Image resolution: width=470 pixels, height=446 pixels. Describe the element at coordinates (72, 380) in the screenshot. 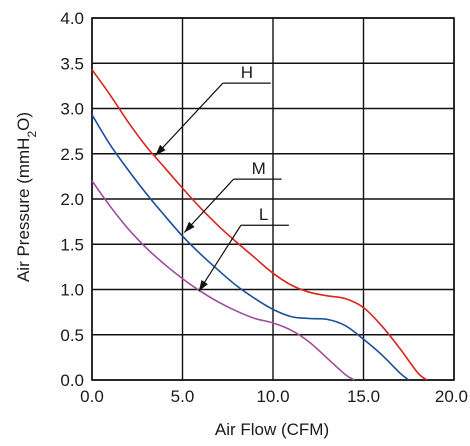

I see `y-tick-label: 0.0` at that location.